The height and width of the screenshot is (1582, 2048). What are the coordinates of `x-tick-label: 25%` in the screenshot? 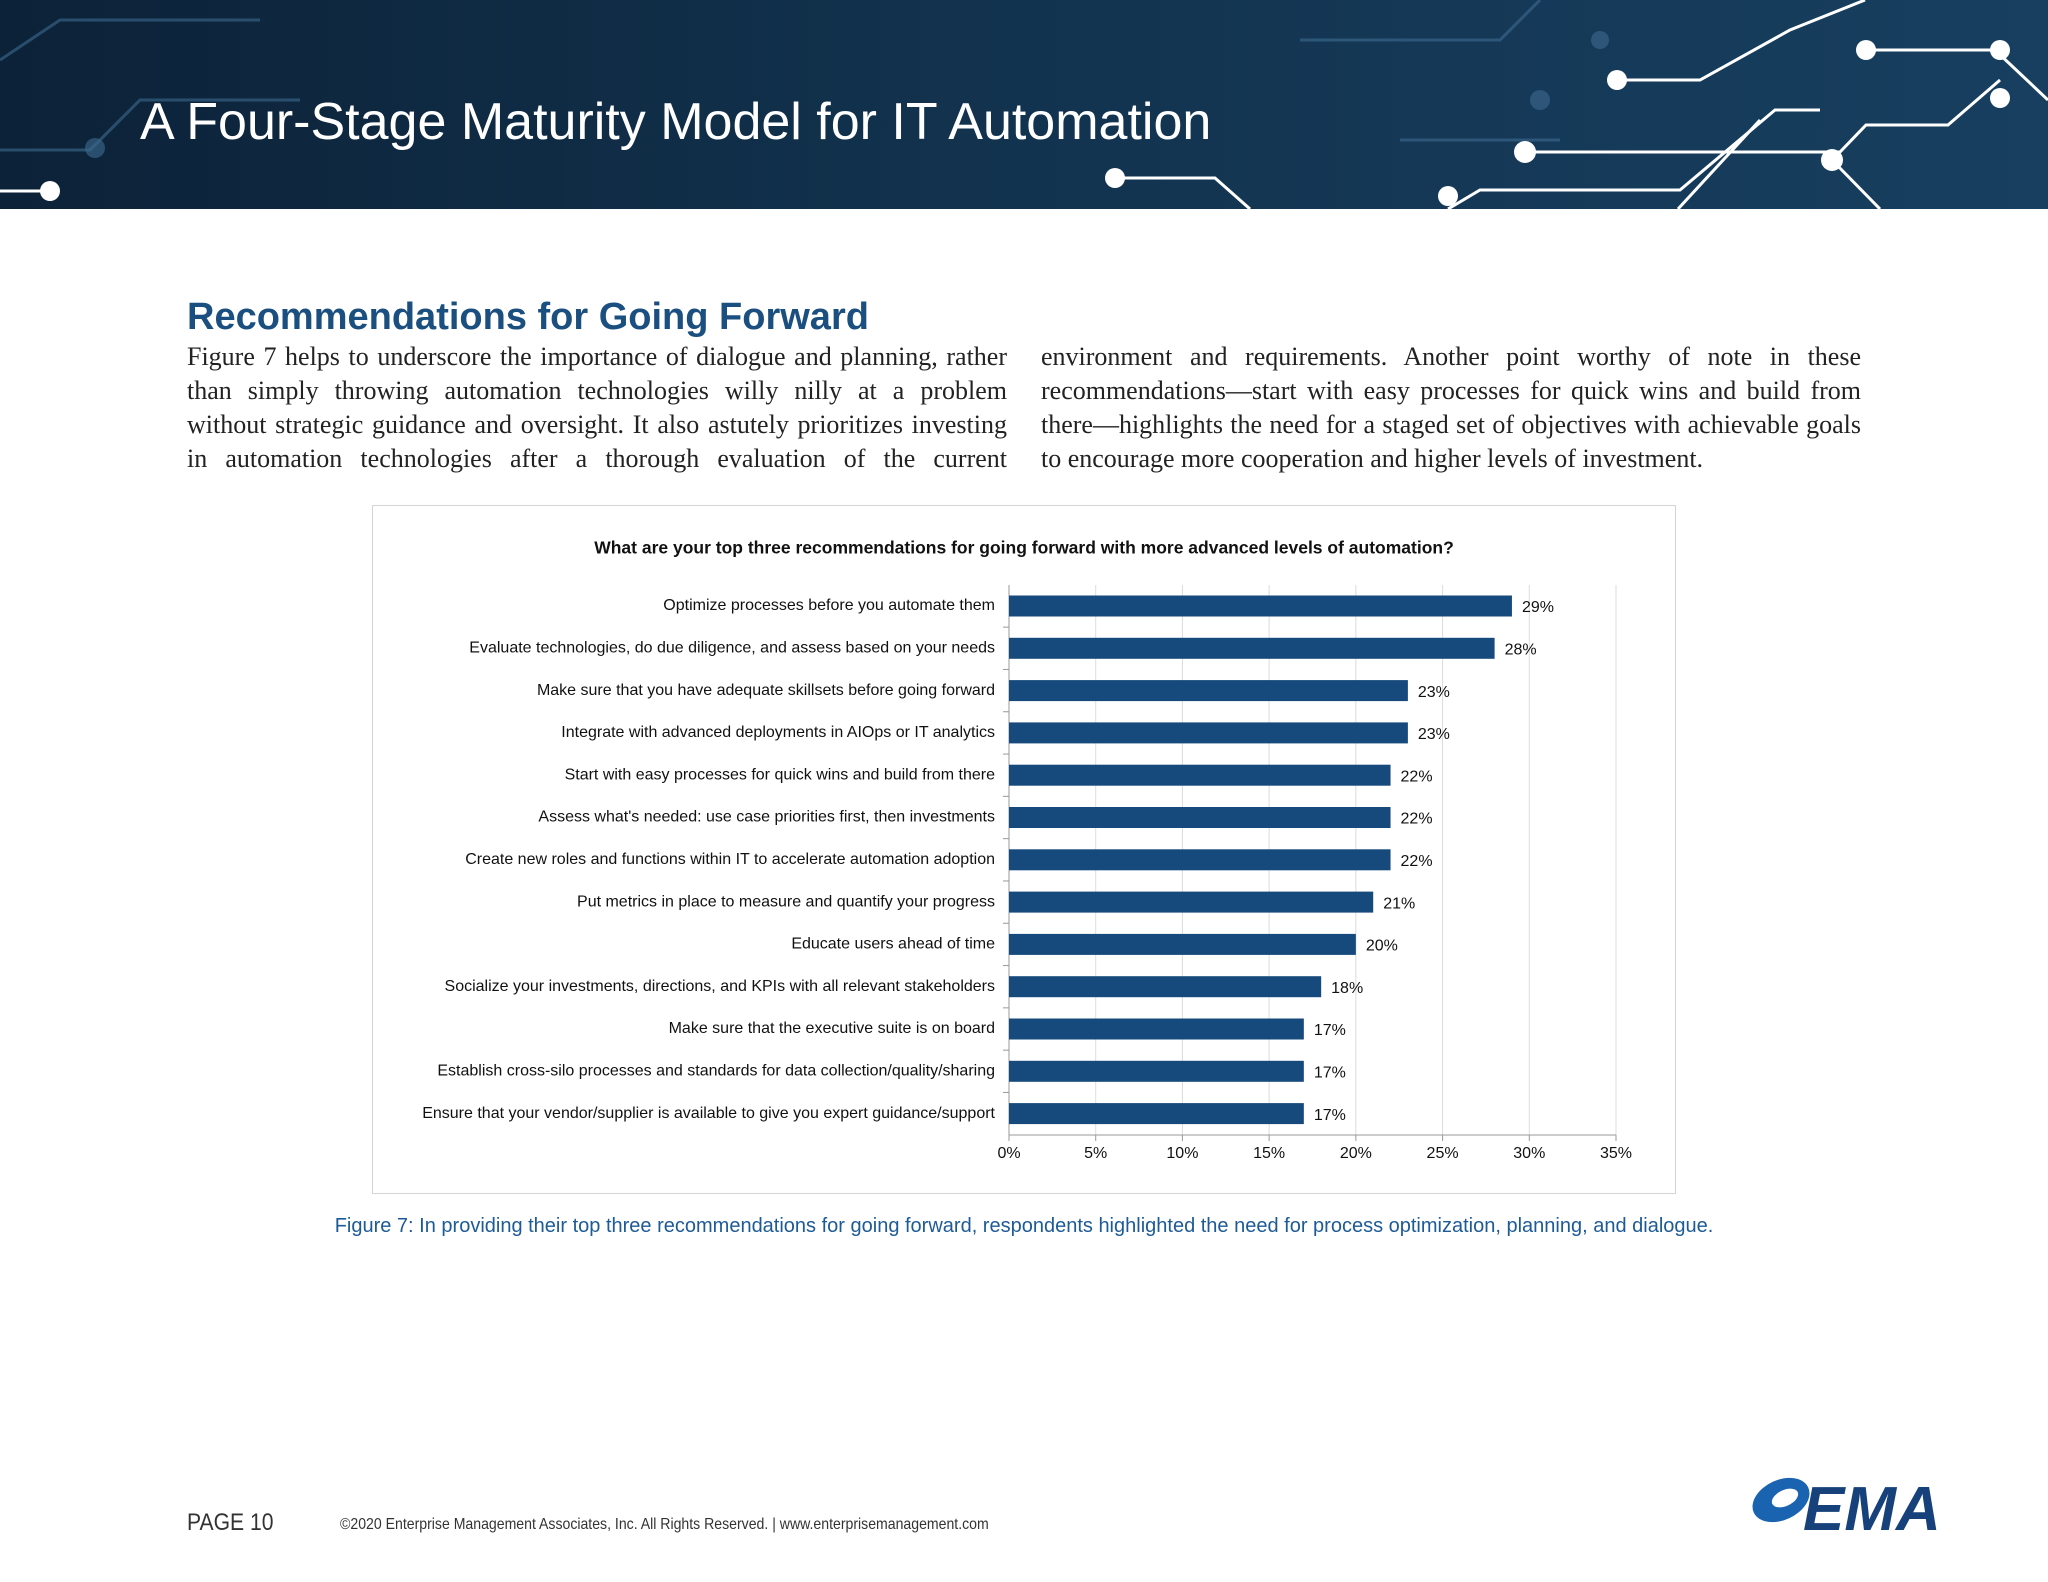 It's located at (1443, 1153).